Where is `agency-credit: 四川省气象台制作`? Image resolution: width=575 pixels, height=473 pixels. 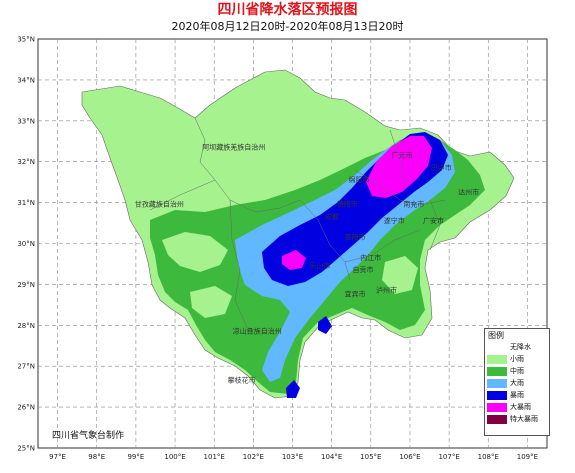
agency-credit: 四川省气象台制作 is located at coordinates (88, 436).